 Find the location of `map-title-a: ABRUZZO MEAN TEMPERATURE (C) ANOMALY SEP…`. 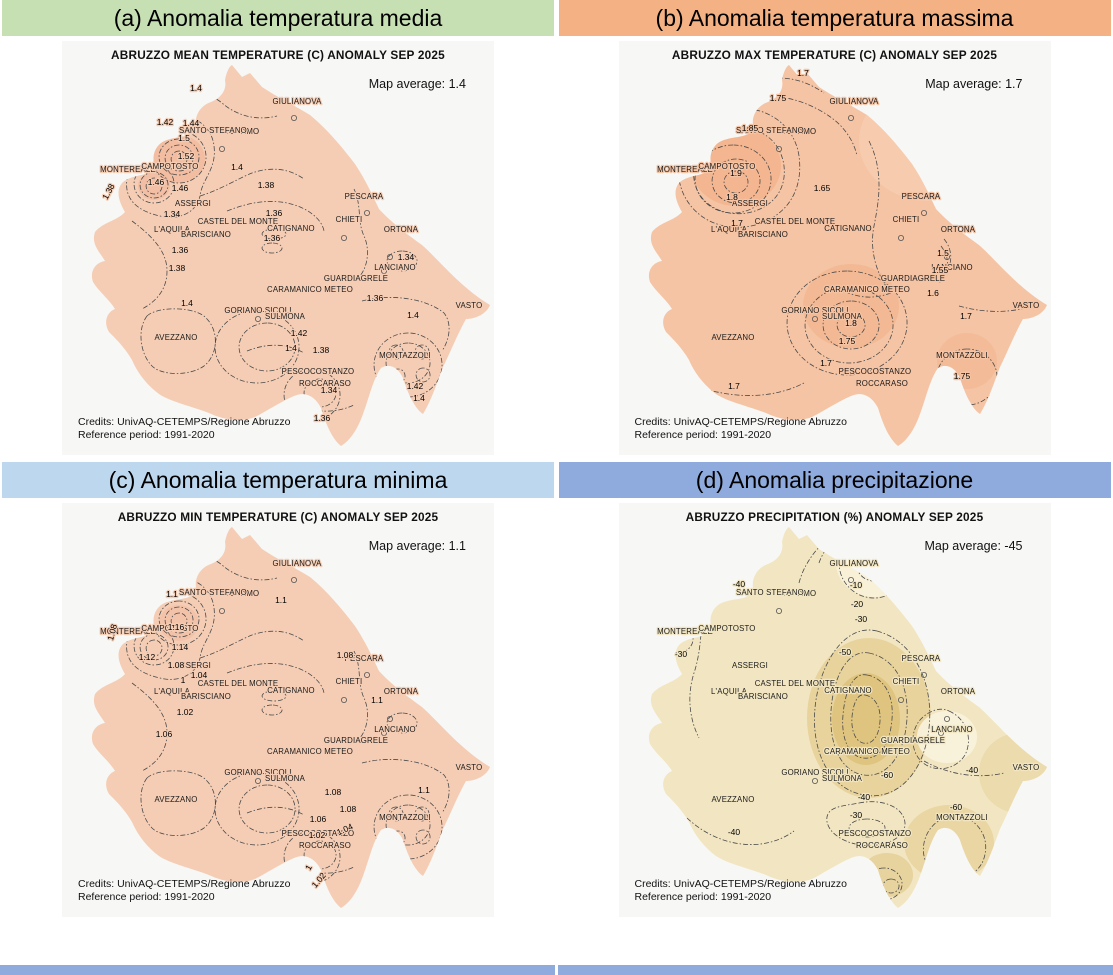

map-title-a: ABRUZZO MEAN TEMPERATURE (C) ANOMALY SEP… is located at coordinates (278, 55).